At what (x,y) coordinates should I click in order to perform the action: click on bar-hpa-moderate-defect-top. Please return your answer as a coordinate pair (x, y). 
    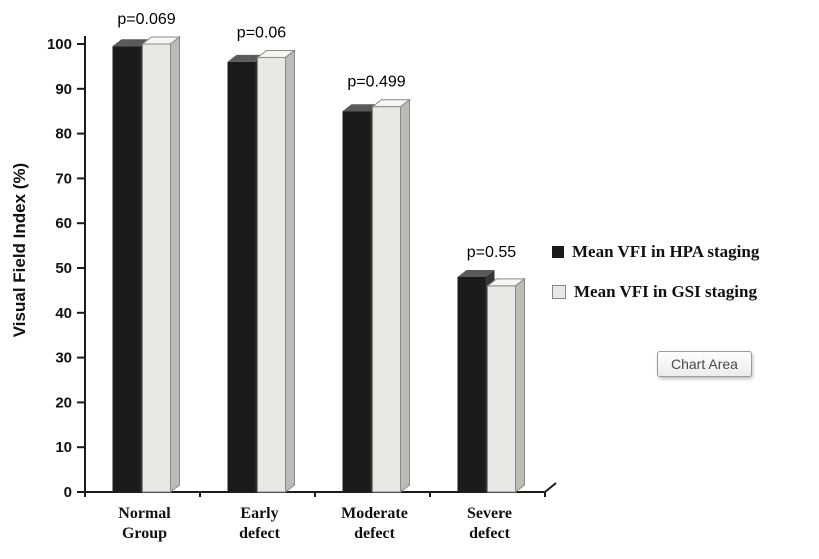
    Looking at the image, I should click on (361, 108).